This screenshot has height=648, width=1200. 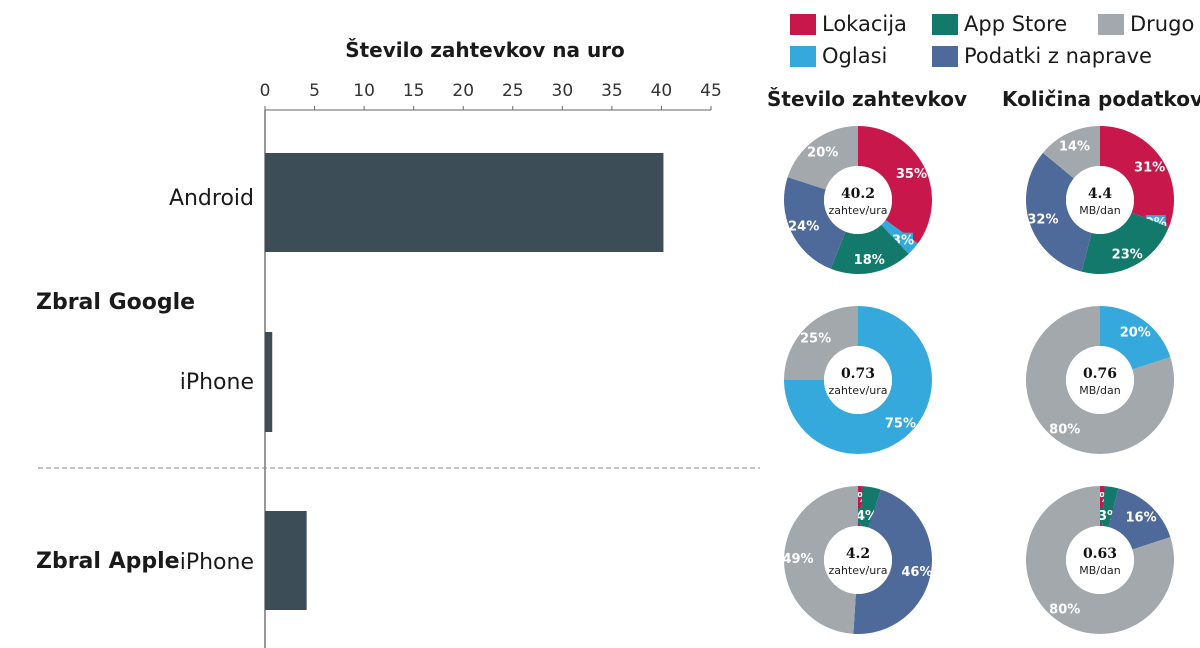 I want to click on legend-item-podatki: Podatki z naprave, so click(x=1042, y=56).